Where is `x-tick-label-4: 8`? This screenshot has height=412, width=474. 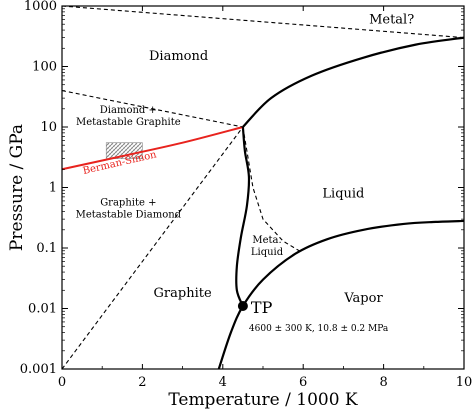
x-tick-label-4: 8 is located at coordinates (383, 382).